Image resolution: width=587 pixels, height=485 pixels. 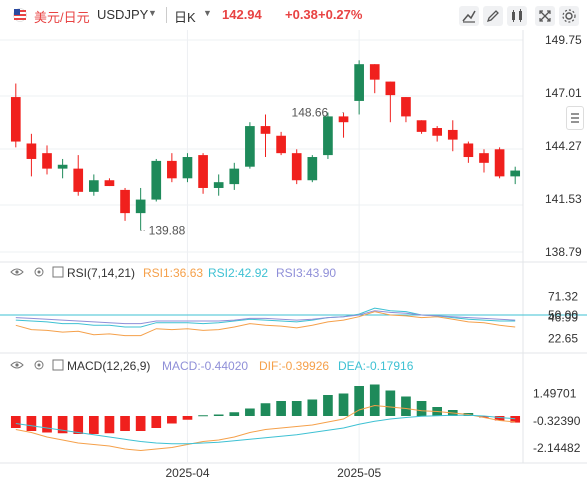 What do you see at coordinates (58, 272) in the screenshot?
I see `checkbox-icon` at bounding box center [58, 272].